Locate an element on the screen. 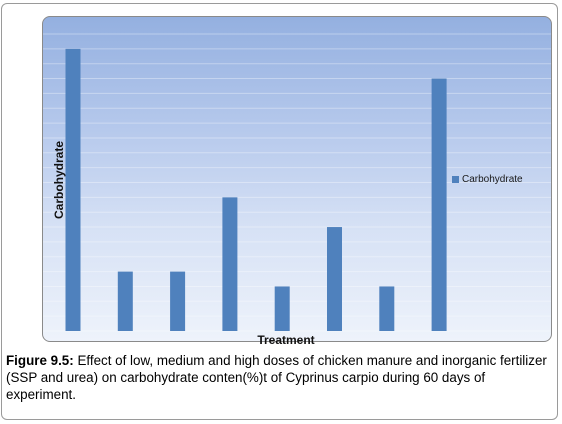 This screenshot has height=424, width=562. caption-label: Figure 9.5: is located at coordinates (40, 360).